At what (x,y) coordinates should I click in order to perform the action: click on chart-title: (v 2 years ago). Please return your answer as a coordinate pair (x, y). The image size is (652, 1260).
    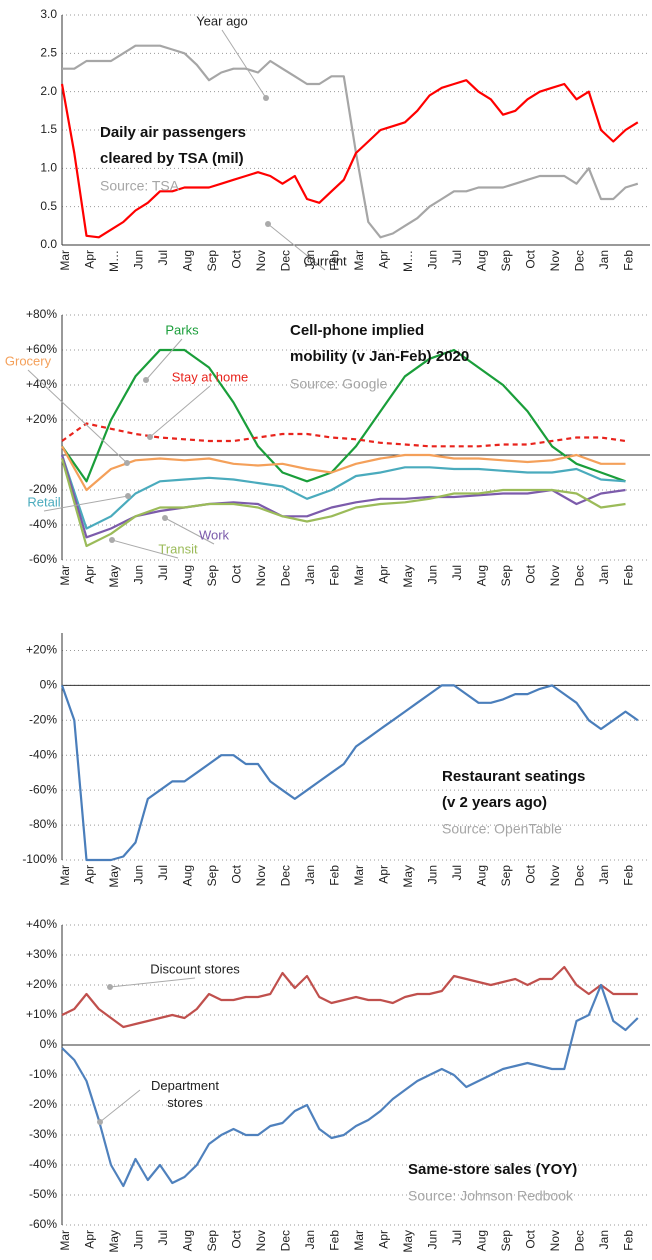
    Looking at the image, I should click on (494, 802).